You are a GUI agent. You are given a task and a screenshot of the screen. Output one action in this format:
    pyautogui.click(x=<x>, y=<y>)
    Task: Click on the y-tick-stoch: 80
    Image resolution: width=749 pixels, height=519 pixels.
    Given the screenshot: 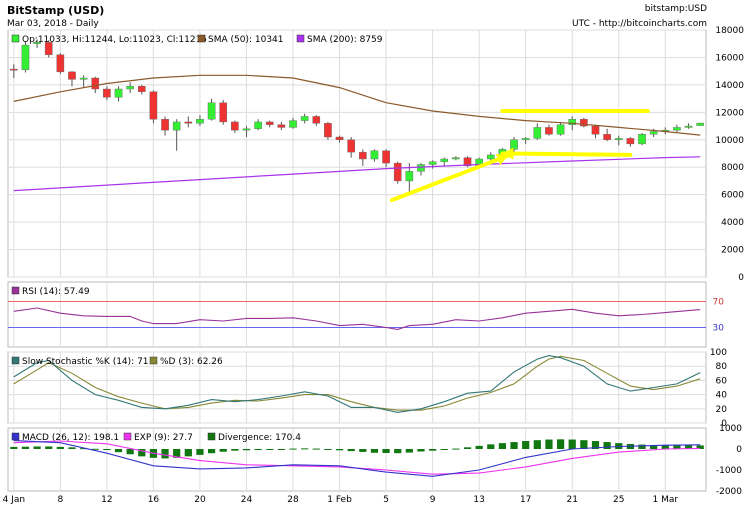 What is the action you would take?
    pyautogui.click(x=722, y=367)
    